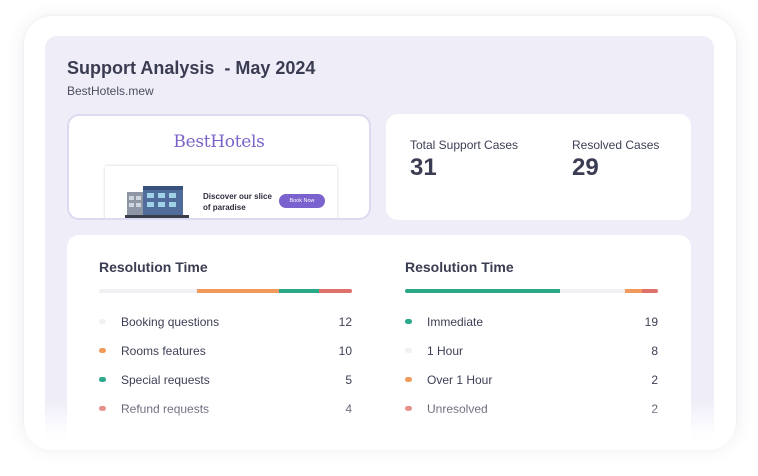 This screenshot has height=476, width=758. I want to click on resolved-cases-label: Resolved Cases, so click(616, 145).